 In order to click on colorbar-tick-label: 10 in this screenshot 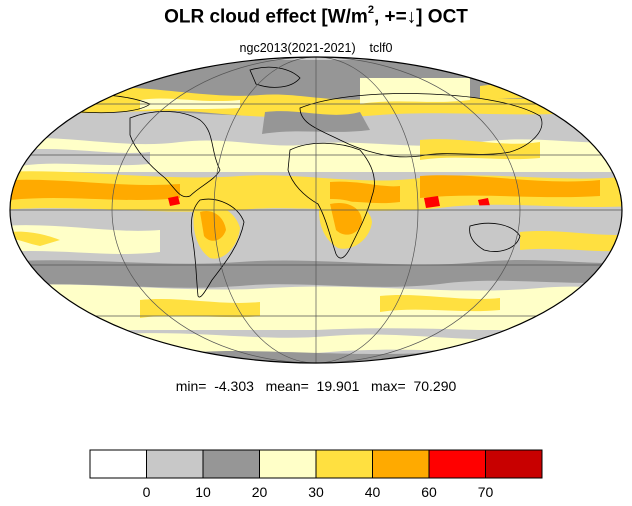, I will do `click(203, 492)`.